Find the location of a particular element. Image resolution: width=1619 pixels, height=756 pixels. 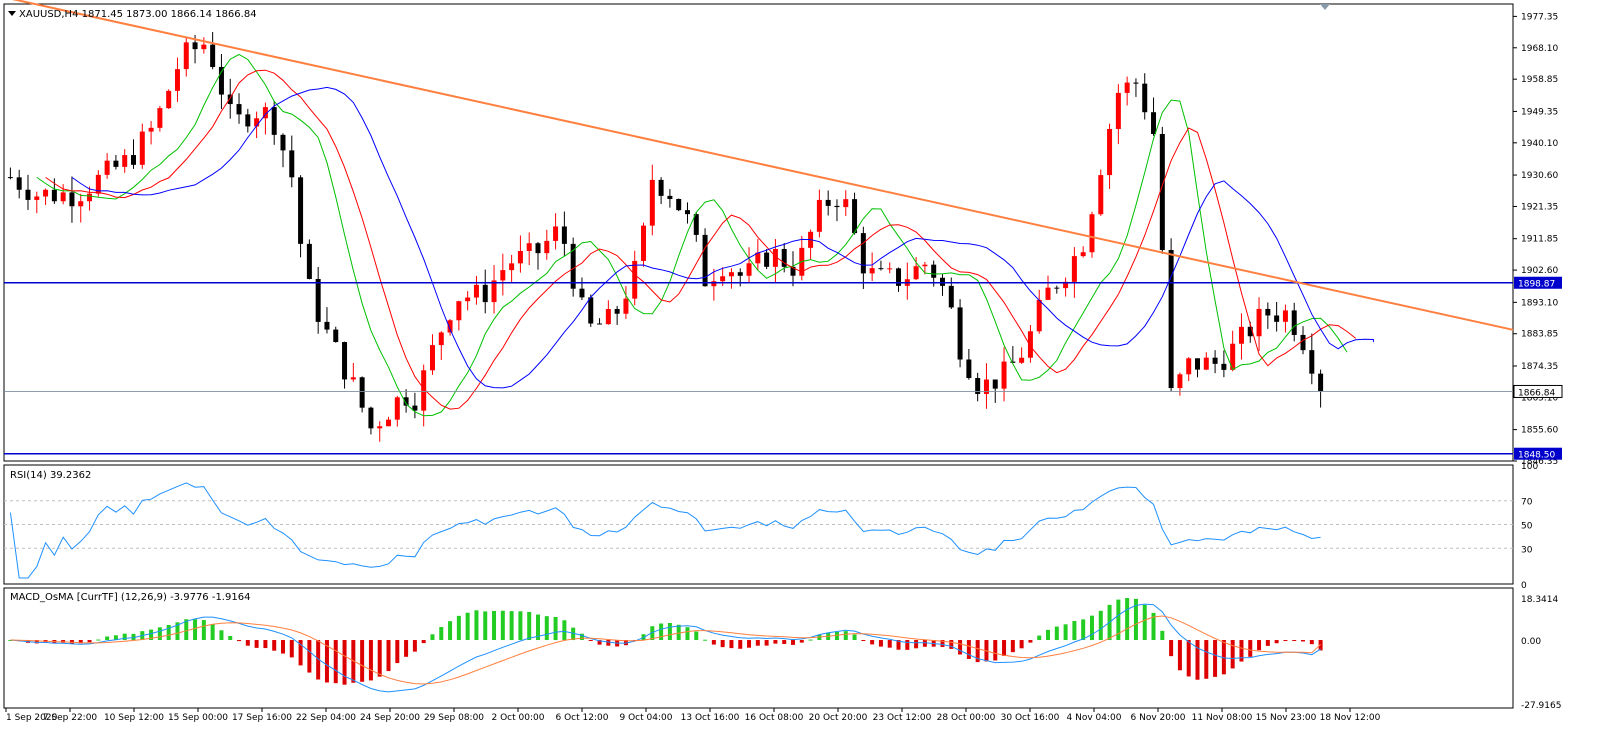

rsi-tick-label: 30 is located at coordinates (1527, 550).